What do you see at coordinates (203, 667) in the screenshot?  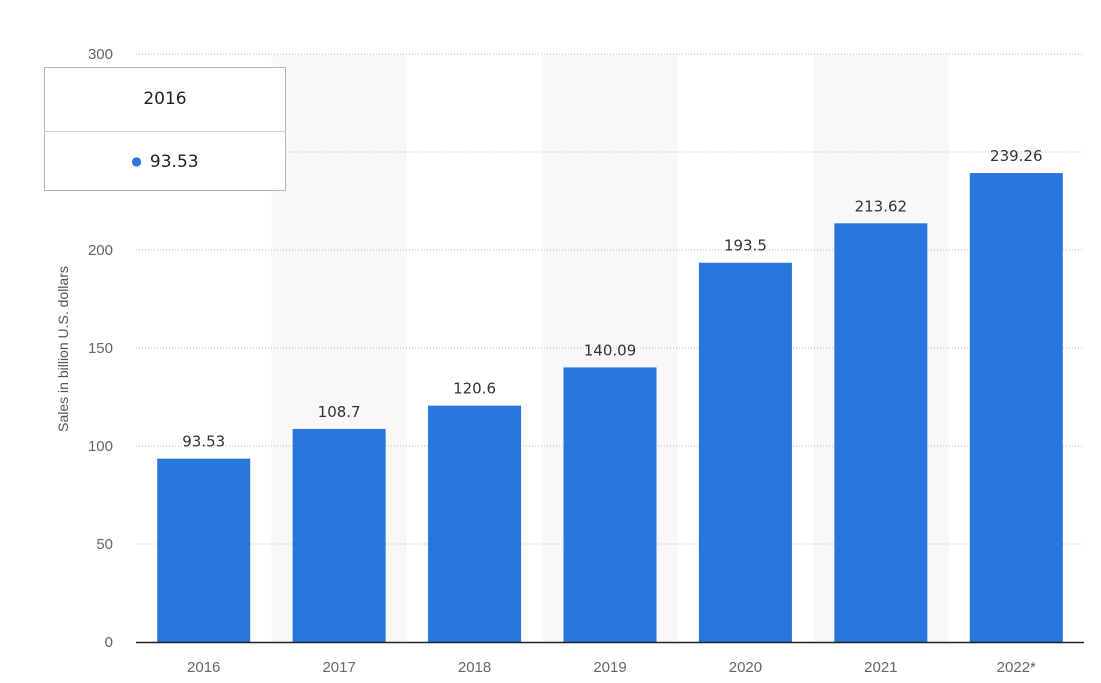 I see `x-tick-label: 2016` at bounding box center [203, 667].